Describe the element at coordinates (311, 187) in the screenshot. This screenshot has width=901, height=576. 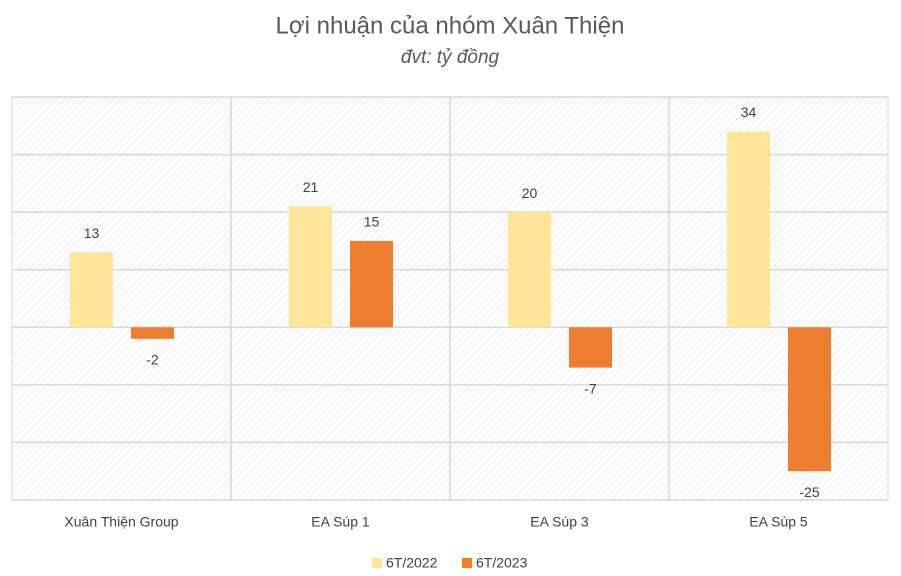
I see `data-label: 21` at that location.